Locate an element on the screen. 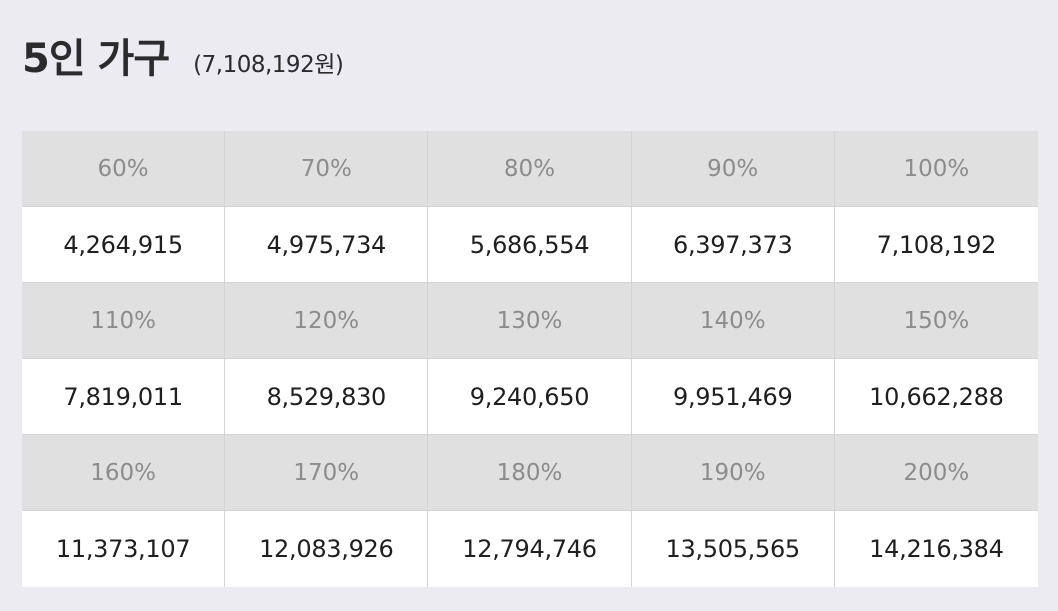 The width and height of the screenshot is (1058, 611). percent-header-cell: 200% is located at coordinates (936, 473).